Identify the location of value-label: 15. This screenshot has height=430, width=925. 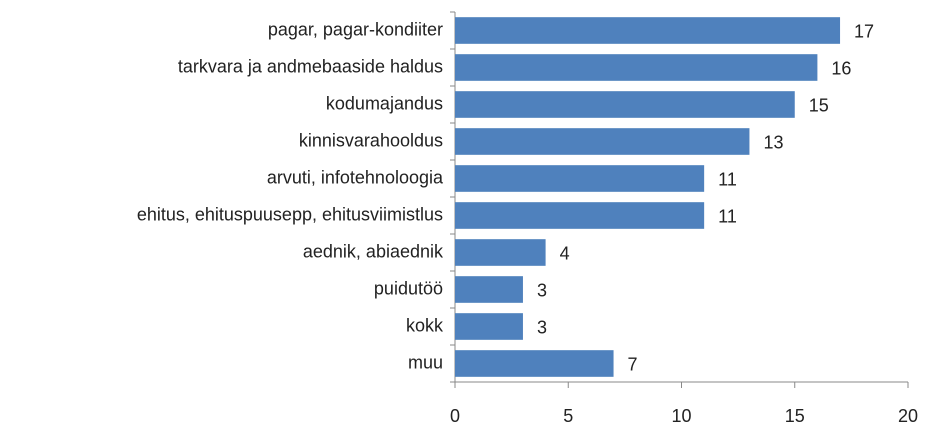
(819, 105).